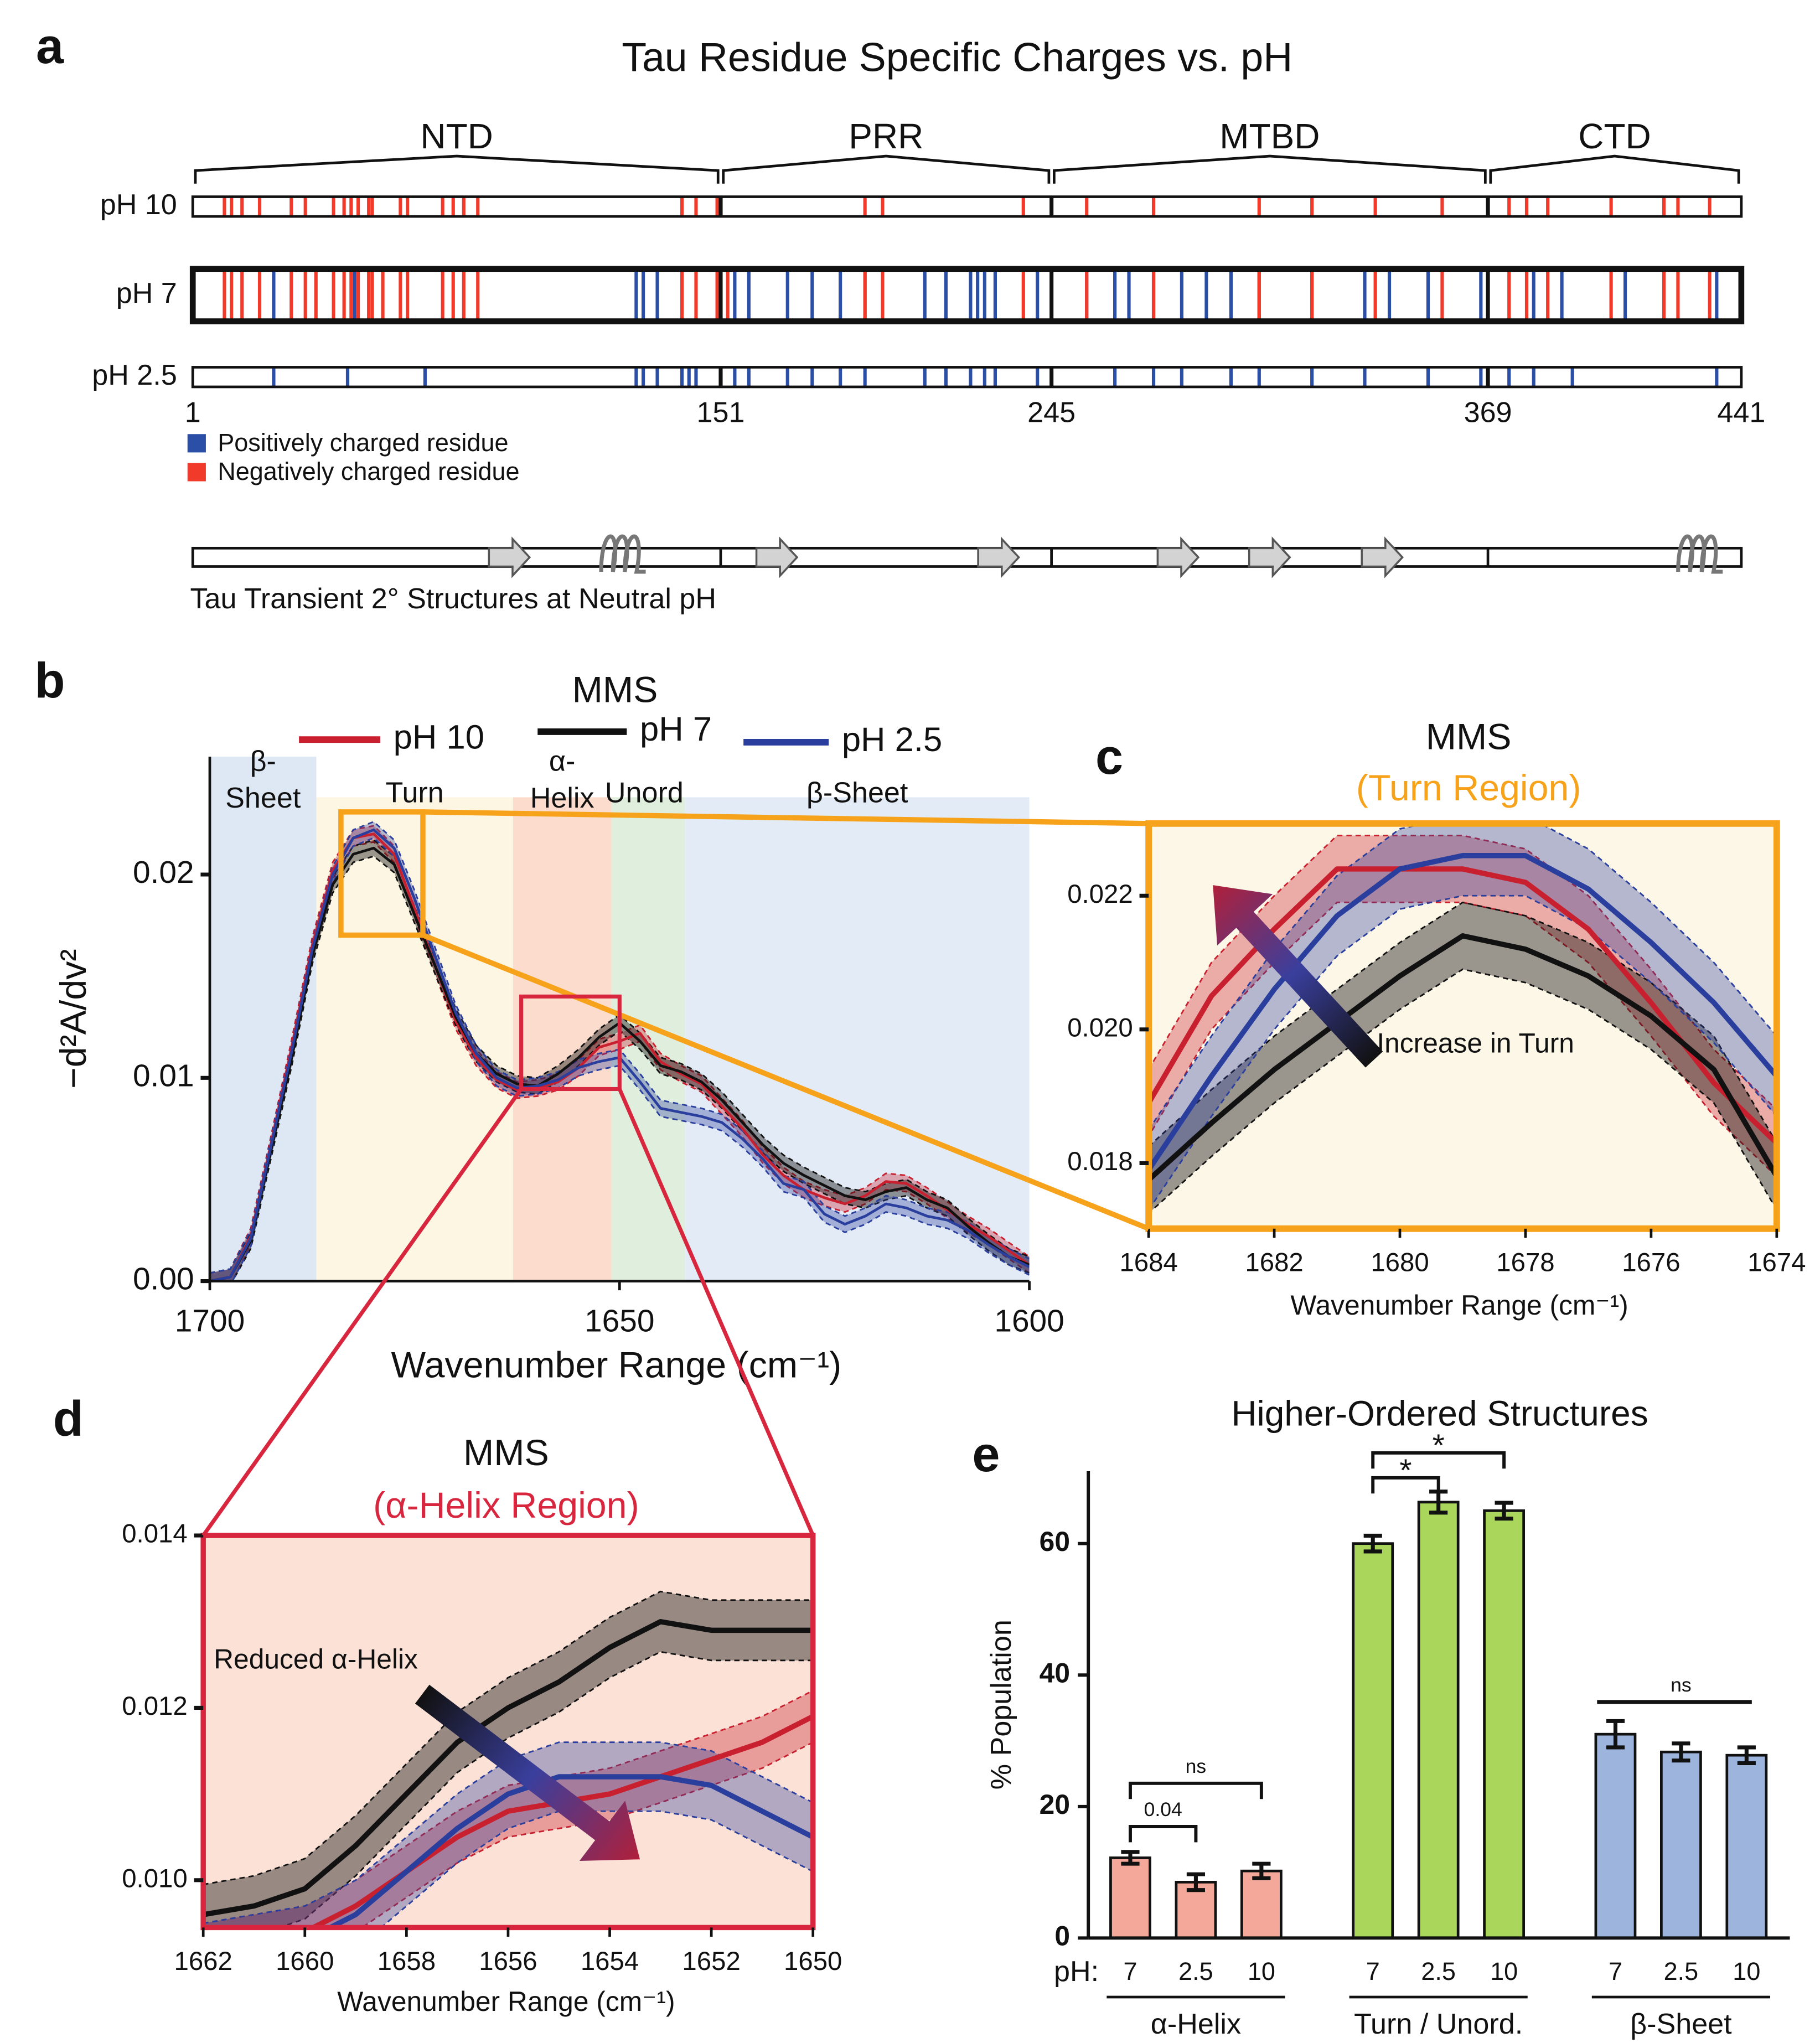 The height and width of the screenshot is (2043, 1820). Describe the element at coordinates (813, 1961) in the screenshot. I see `x-tick-label: 1650` at that location.